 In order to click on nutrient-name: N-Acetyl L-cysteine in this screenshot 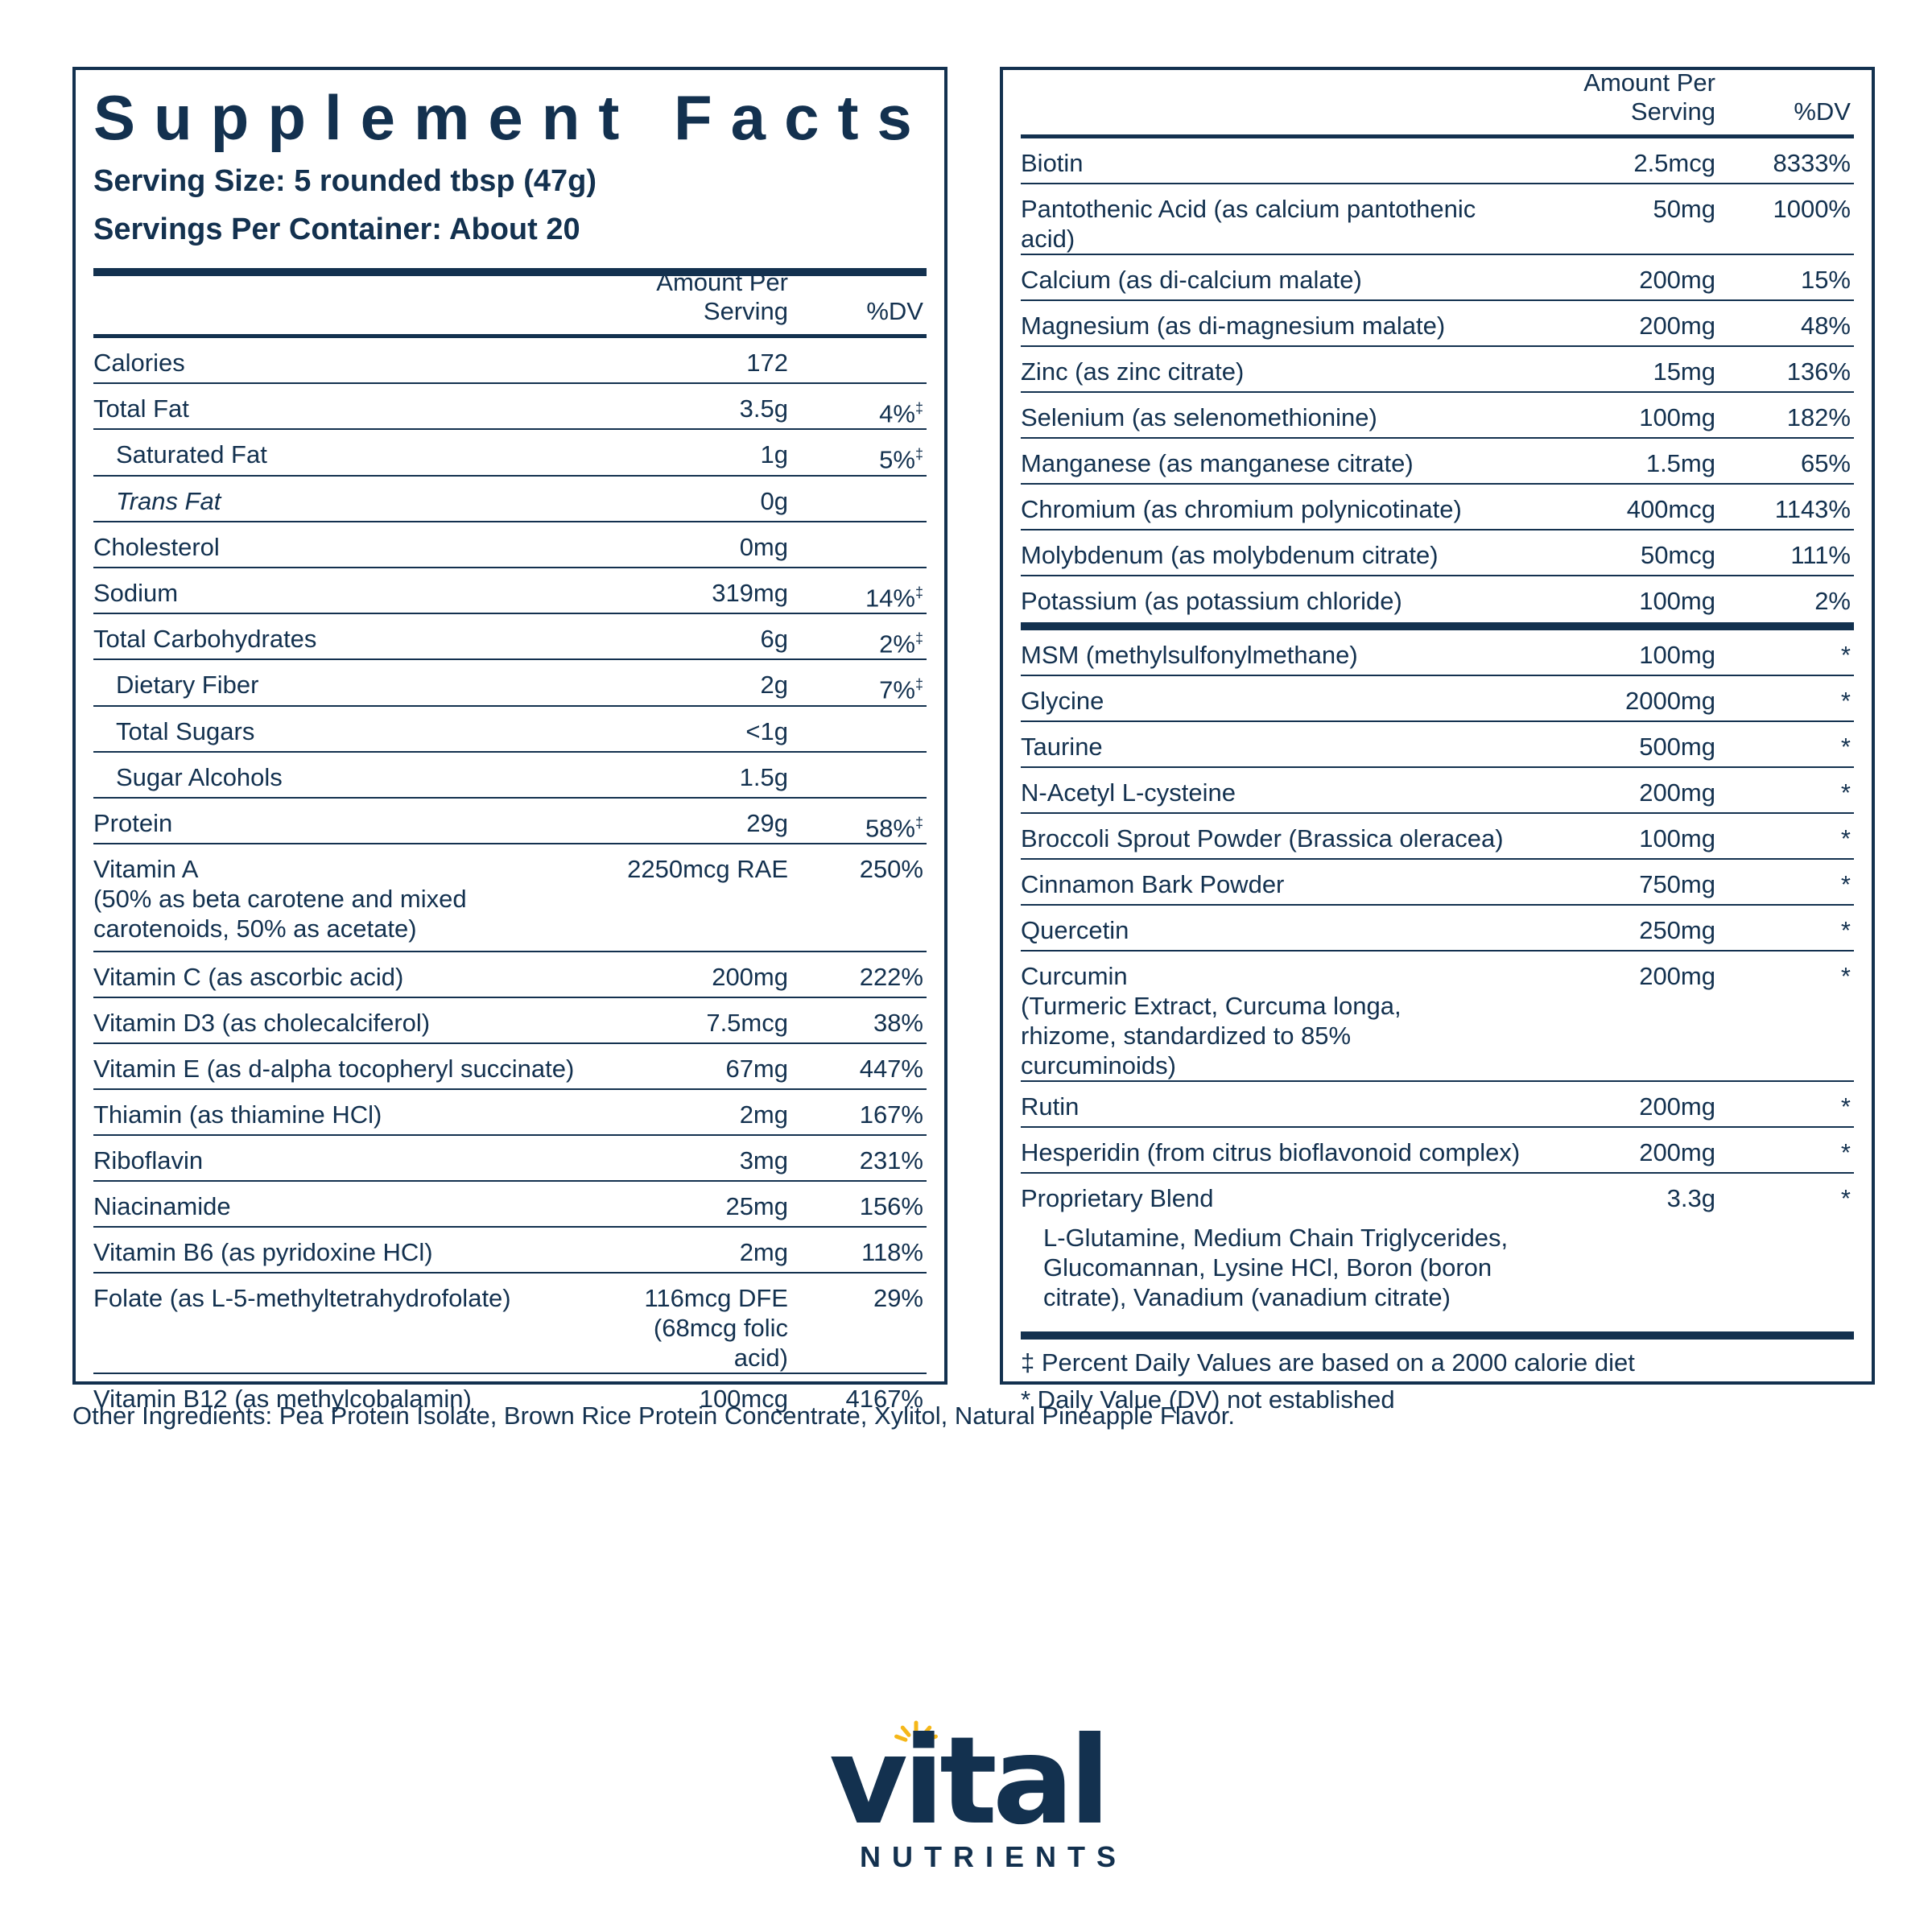, I will do `click(1271, 792)`.